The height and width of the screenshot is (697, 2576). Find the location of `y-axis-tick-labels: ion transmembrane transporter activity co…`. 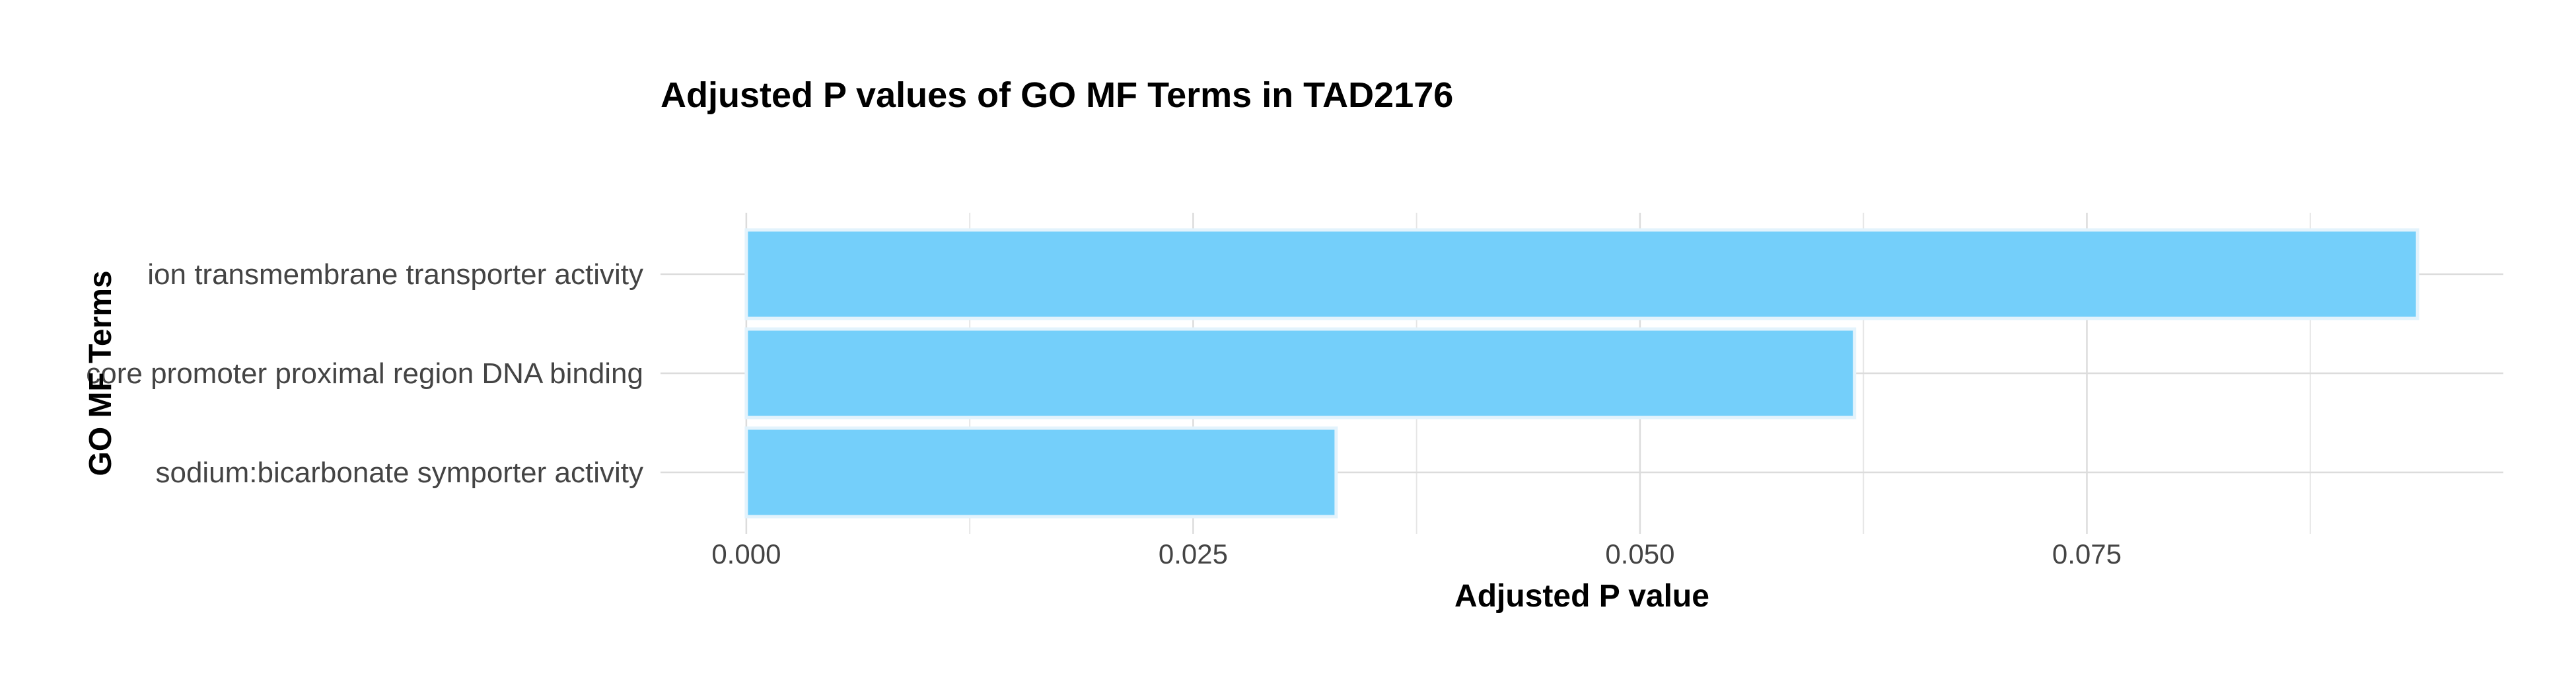

y-axis-tick-labels: ion transmembrane transporter activity co… is located at coordinates (364, 374).